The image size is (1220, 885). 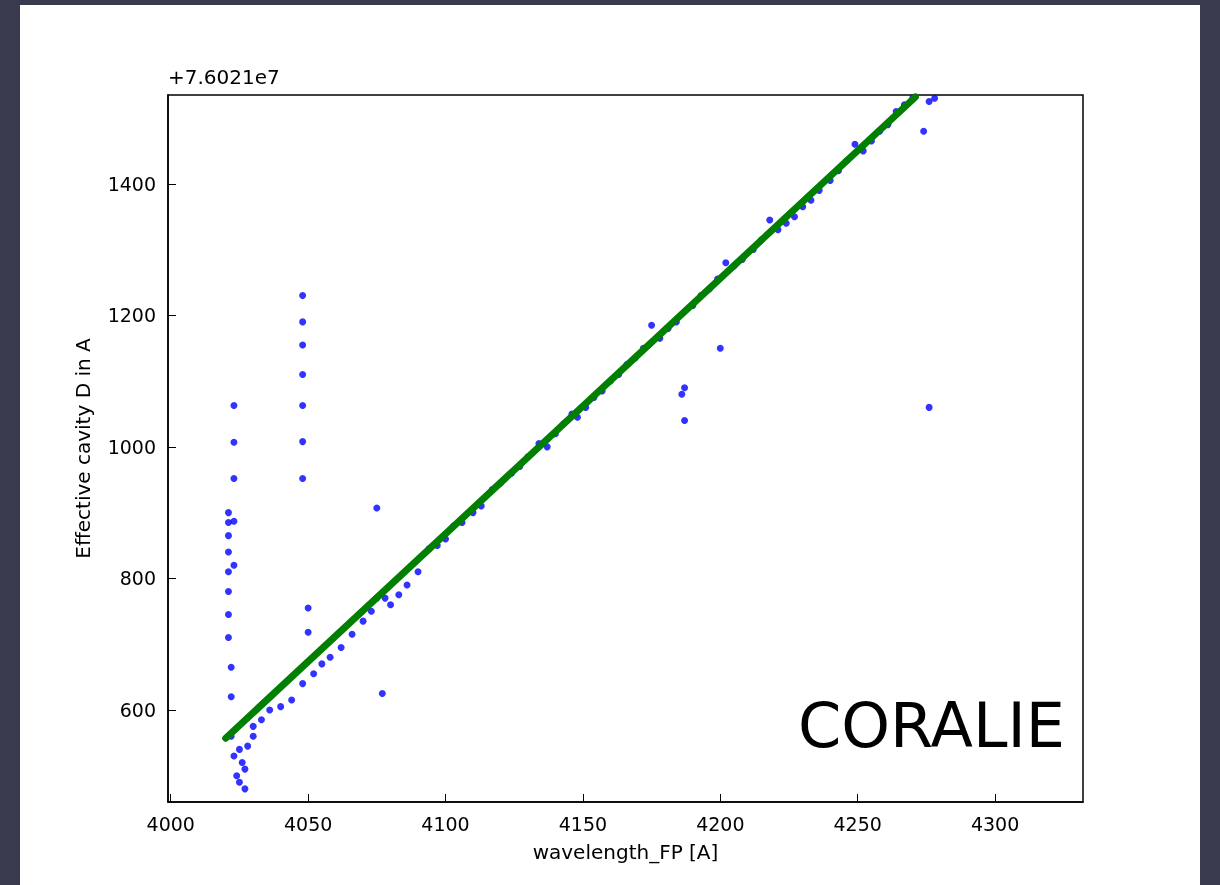 I want to click on x-tick-label: 4100, so click(x=445, y=823).